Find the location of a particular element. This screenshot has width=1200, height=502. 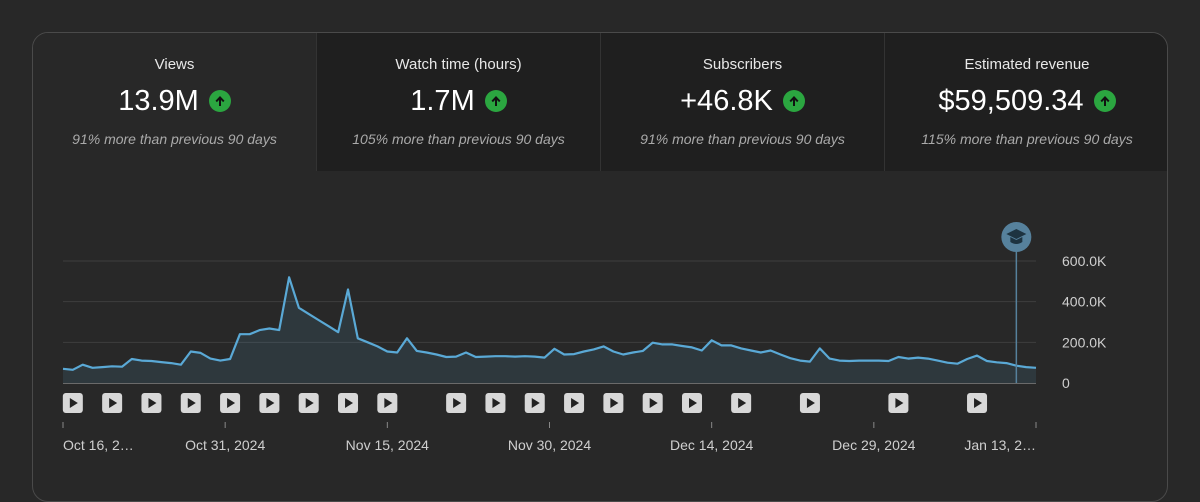

metric-label: Estimated revenue is located at coordinates (1027, 64).